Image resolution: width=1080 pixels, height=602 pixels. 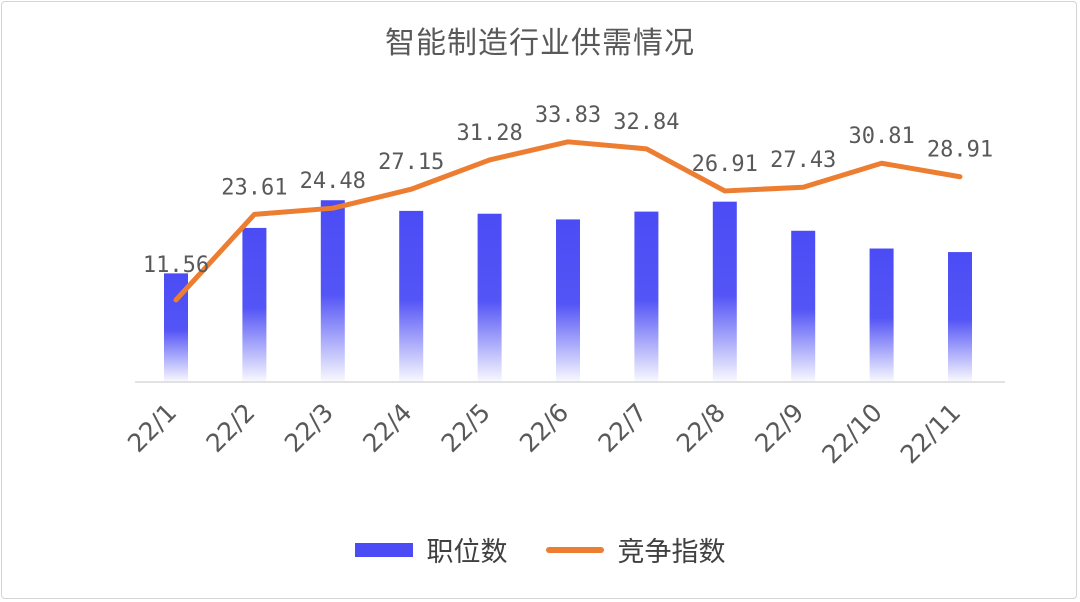 I want to click on x-tick-22/6: 22/6, so click(x=544, y=428).